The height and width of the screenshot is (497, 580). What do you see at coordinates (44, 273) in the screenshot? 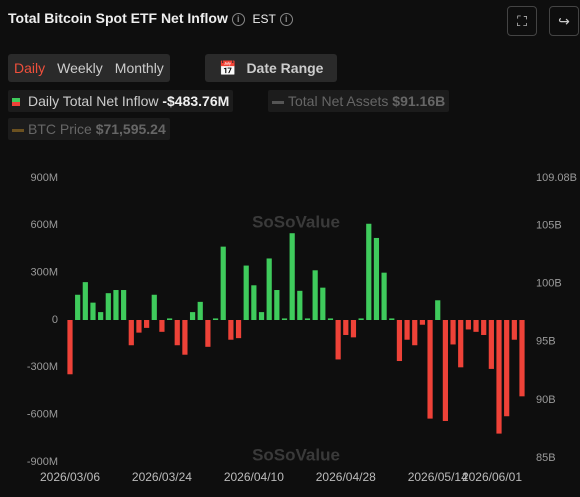
I see `y-tick-label: 300M` at bounding box center [44, 273].